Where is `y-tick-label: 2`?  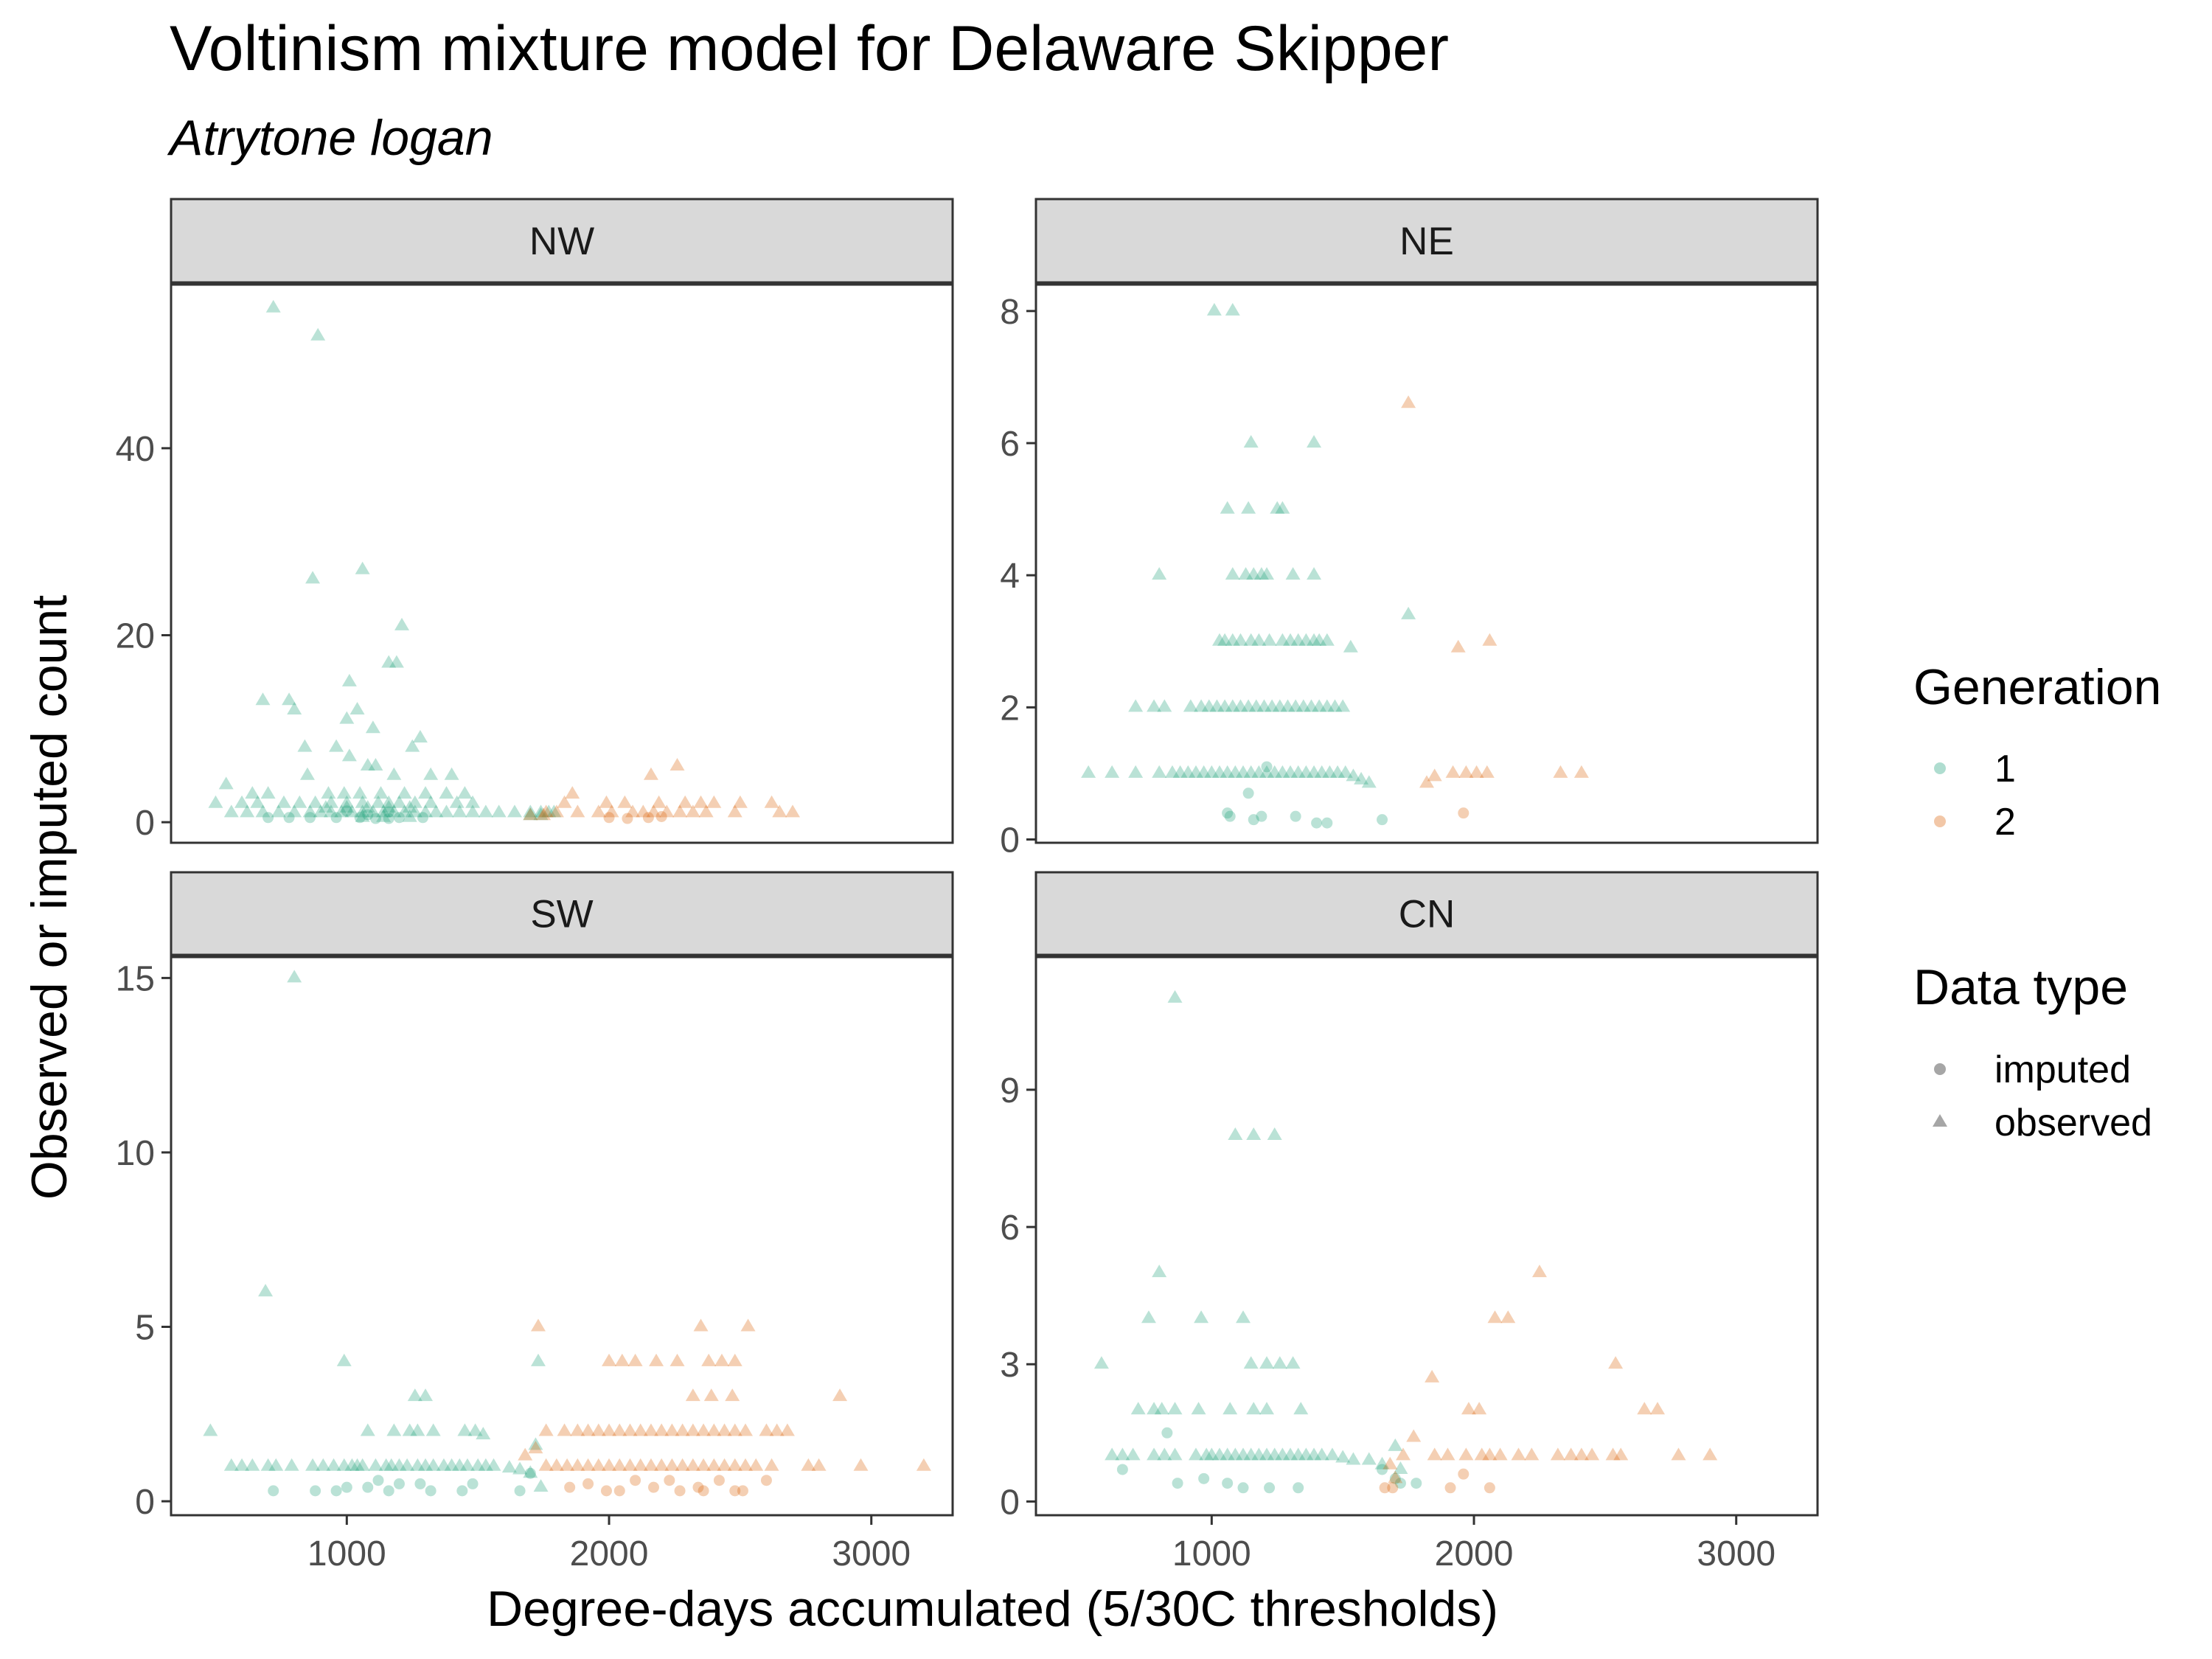
y-tick-label: 2 is located at coordinates (1010, 708).